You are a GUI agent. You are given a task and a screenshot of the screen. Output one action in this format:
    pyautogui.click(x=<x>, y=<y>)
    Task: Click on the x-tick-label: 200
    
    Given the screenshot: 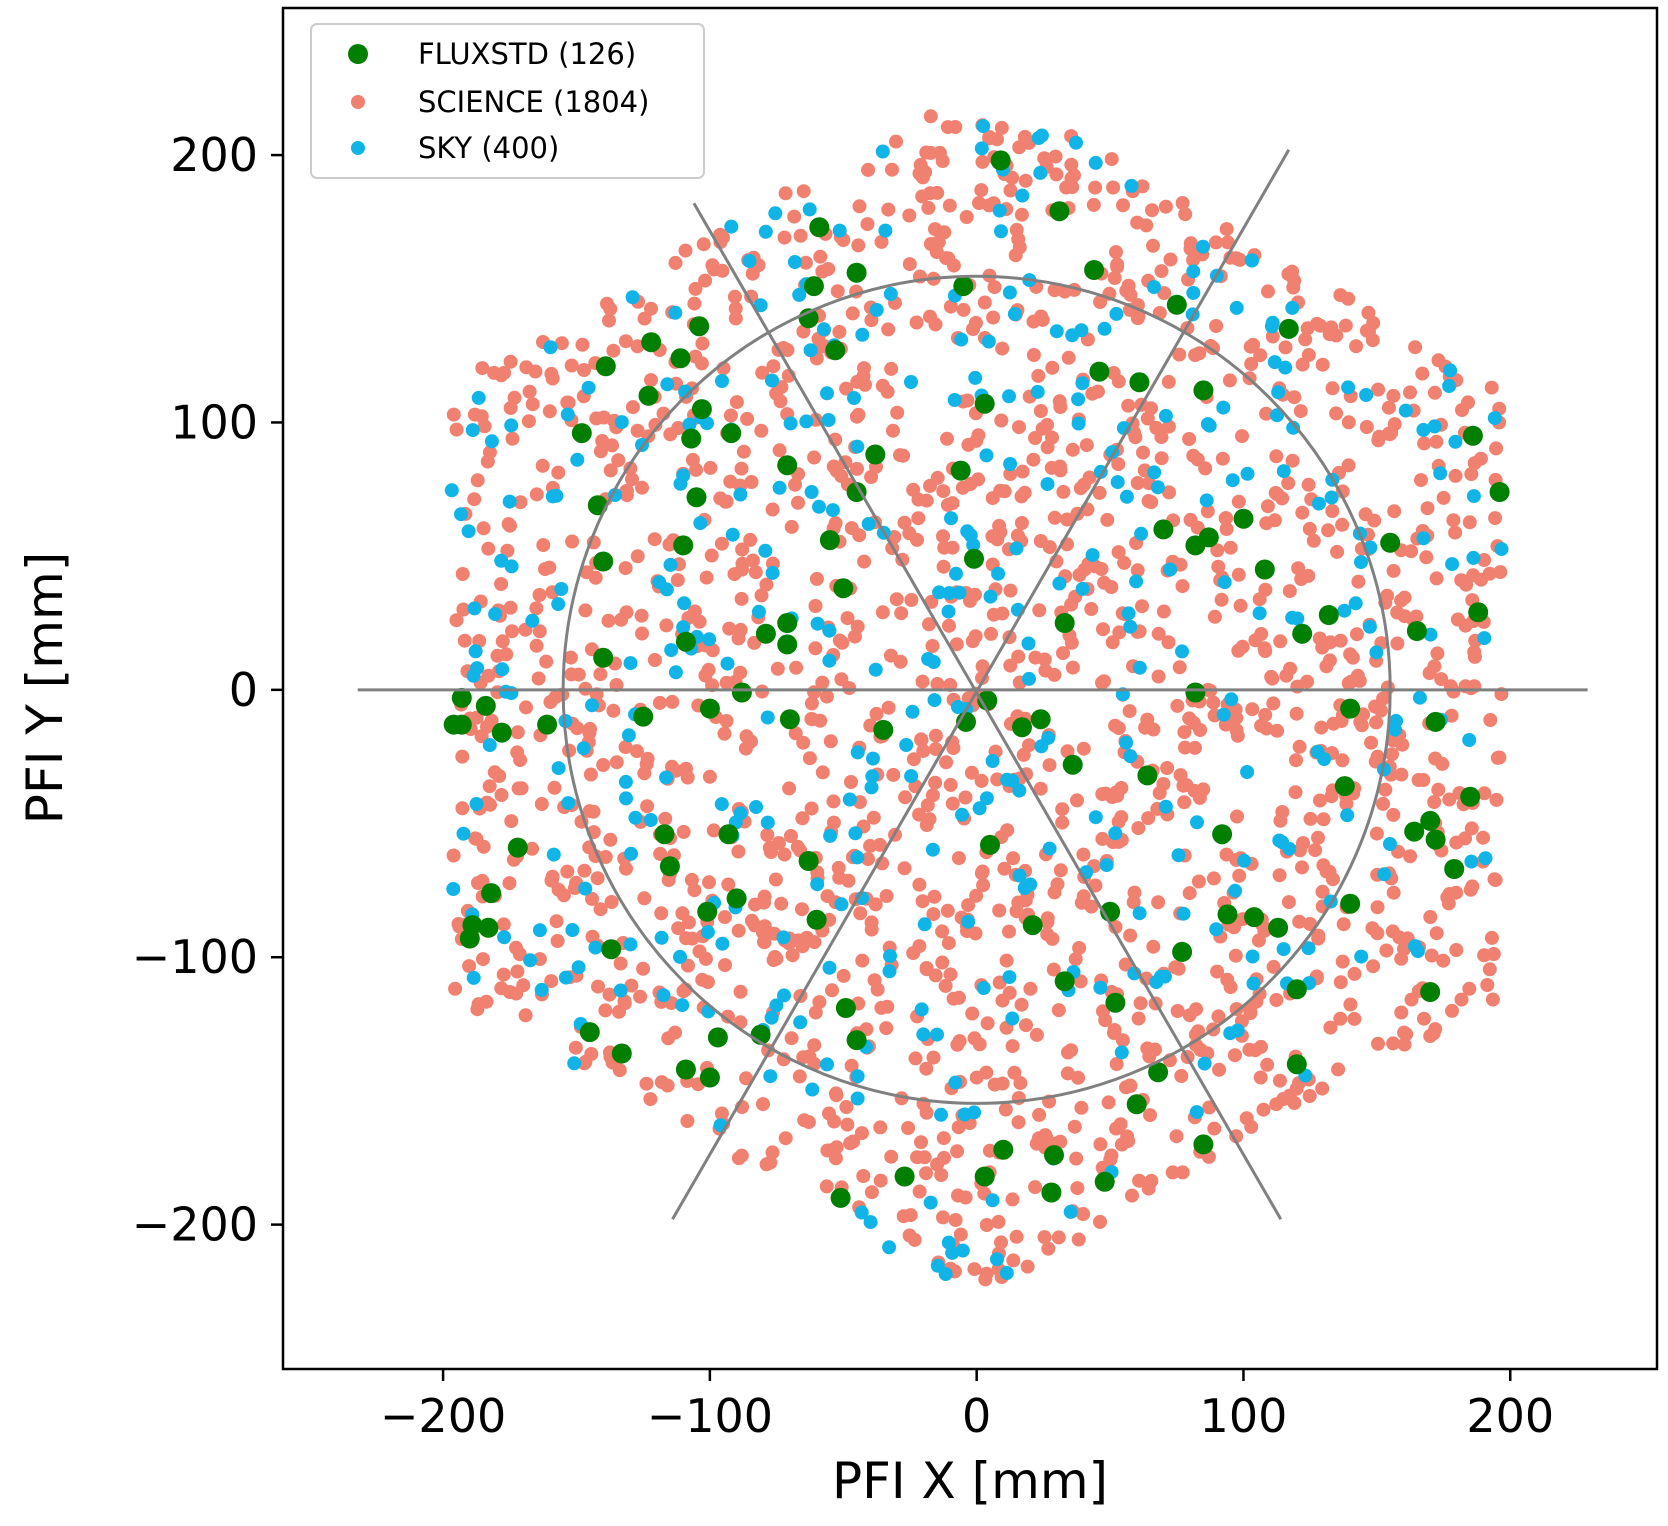 What is the action you would take?
    pyautogui.click(x=1510, y=1416)
    